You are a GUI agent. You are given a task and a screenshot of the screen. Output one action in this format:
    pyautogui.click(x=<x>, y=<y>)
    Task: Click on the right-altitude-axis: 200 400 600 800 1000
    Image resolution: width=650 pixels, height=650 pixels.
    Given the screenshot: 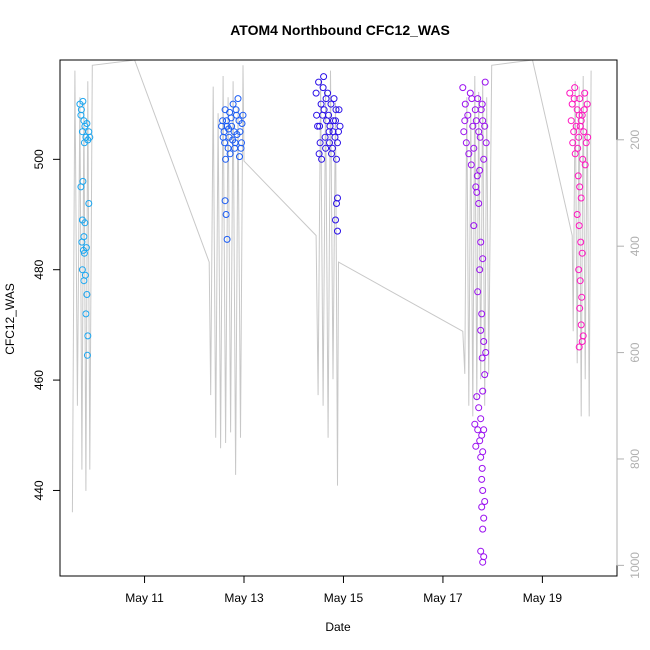 What is the action you would take?
    pyautogui.click(x=629, y=354)
    